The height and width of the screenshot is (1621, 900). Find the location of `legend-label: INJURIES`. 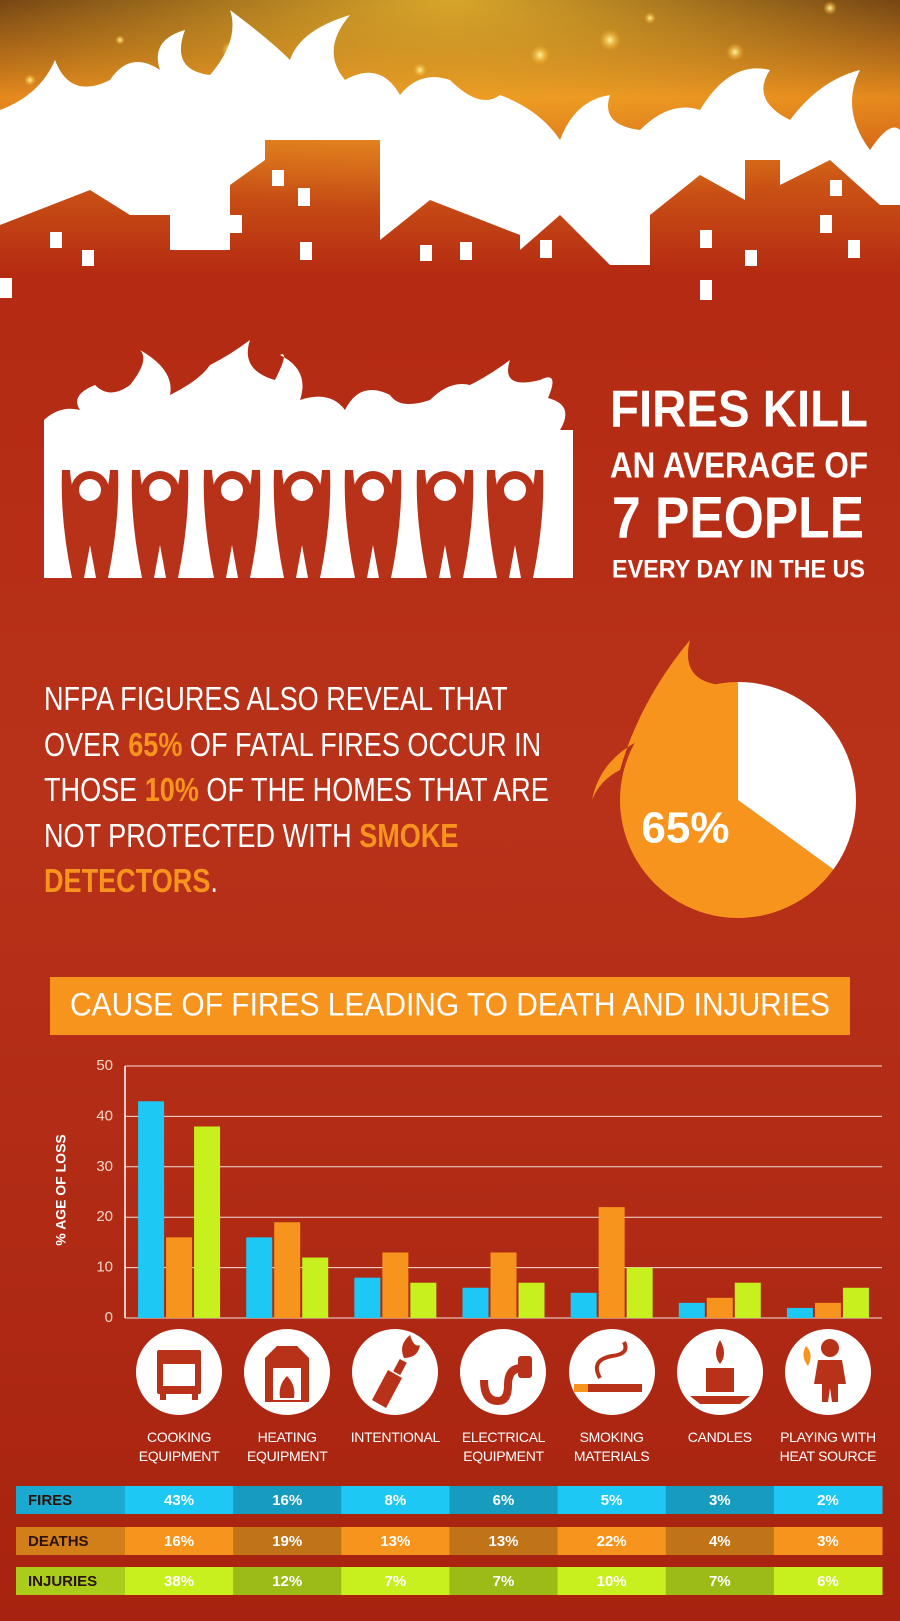

legend-label: INJURIES is located at coordinates (62, 1581).